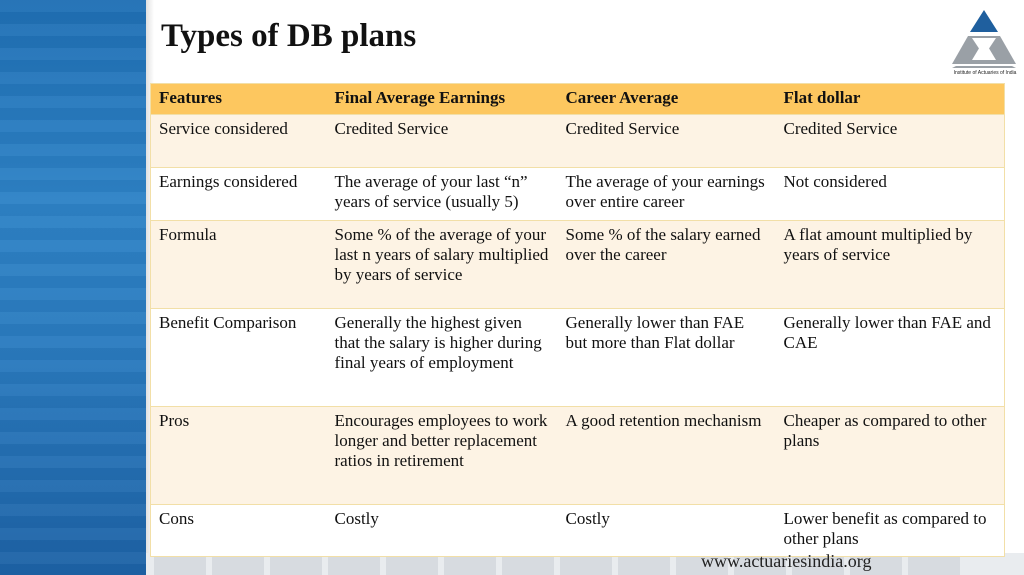  What do you see at coordinates (238, 99) in the screenshot?
I see `header-features: Features` at bounding box center [238, 99].